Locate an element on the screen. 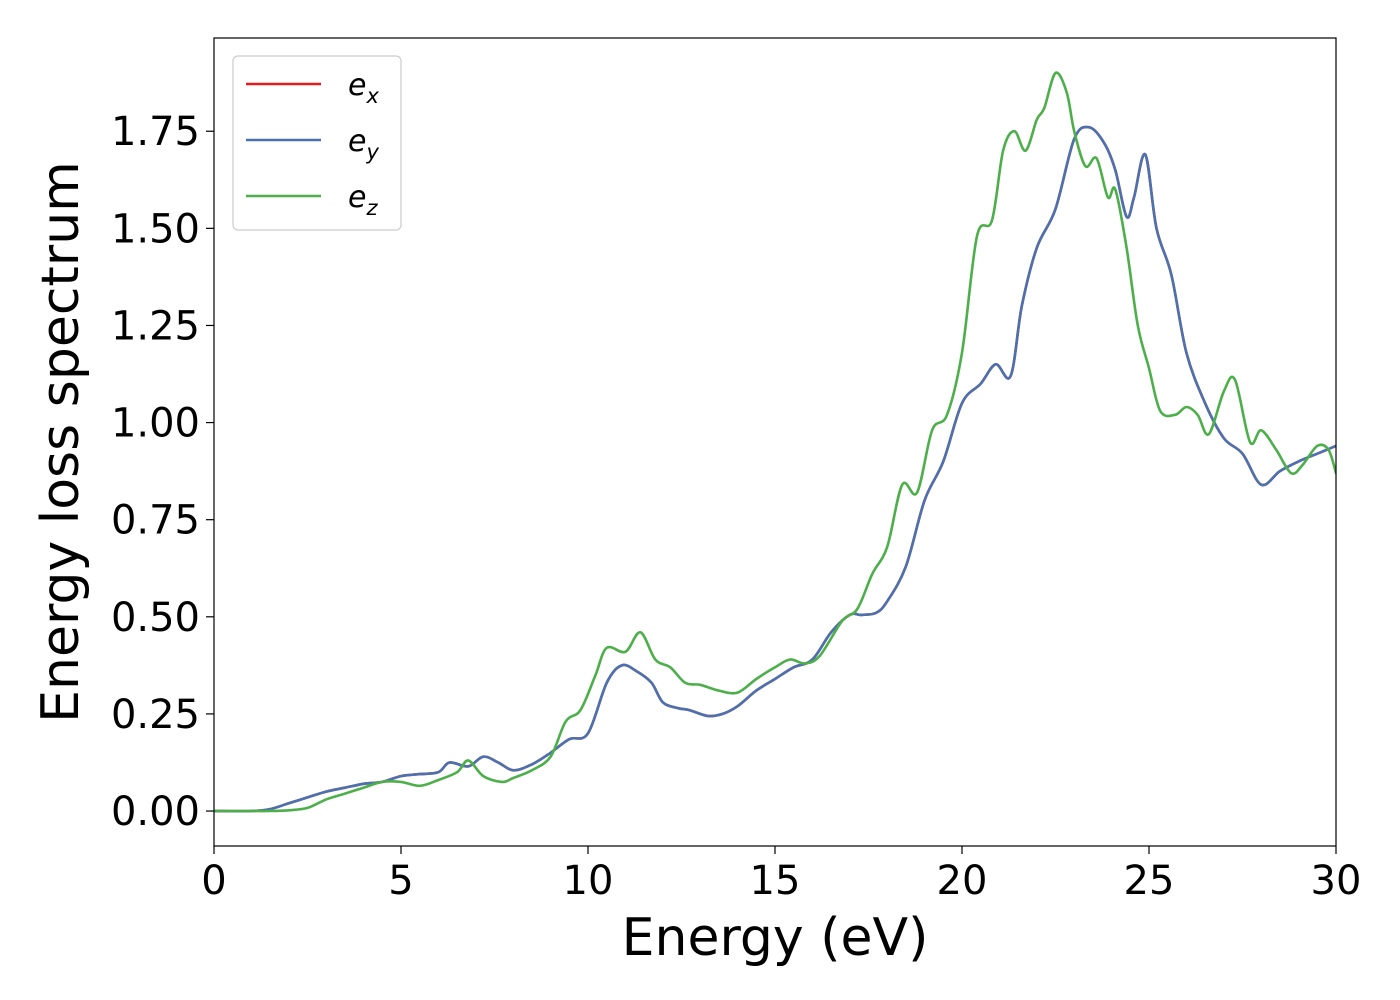 The height and width of the screenshot is (1000, 1400). y-tick-label: 0.75 is located at coordinates (155, 521).